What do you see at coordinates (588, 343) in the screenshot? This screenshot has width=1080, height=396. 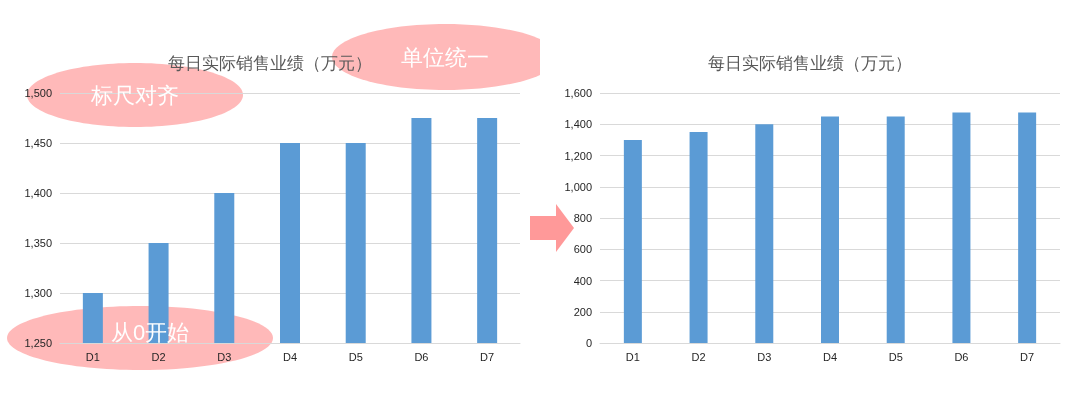 I see `y-tick-label: 0` at bounding box center [588, 343].